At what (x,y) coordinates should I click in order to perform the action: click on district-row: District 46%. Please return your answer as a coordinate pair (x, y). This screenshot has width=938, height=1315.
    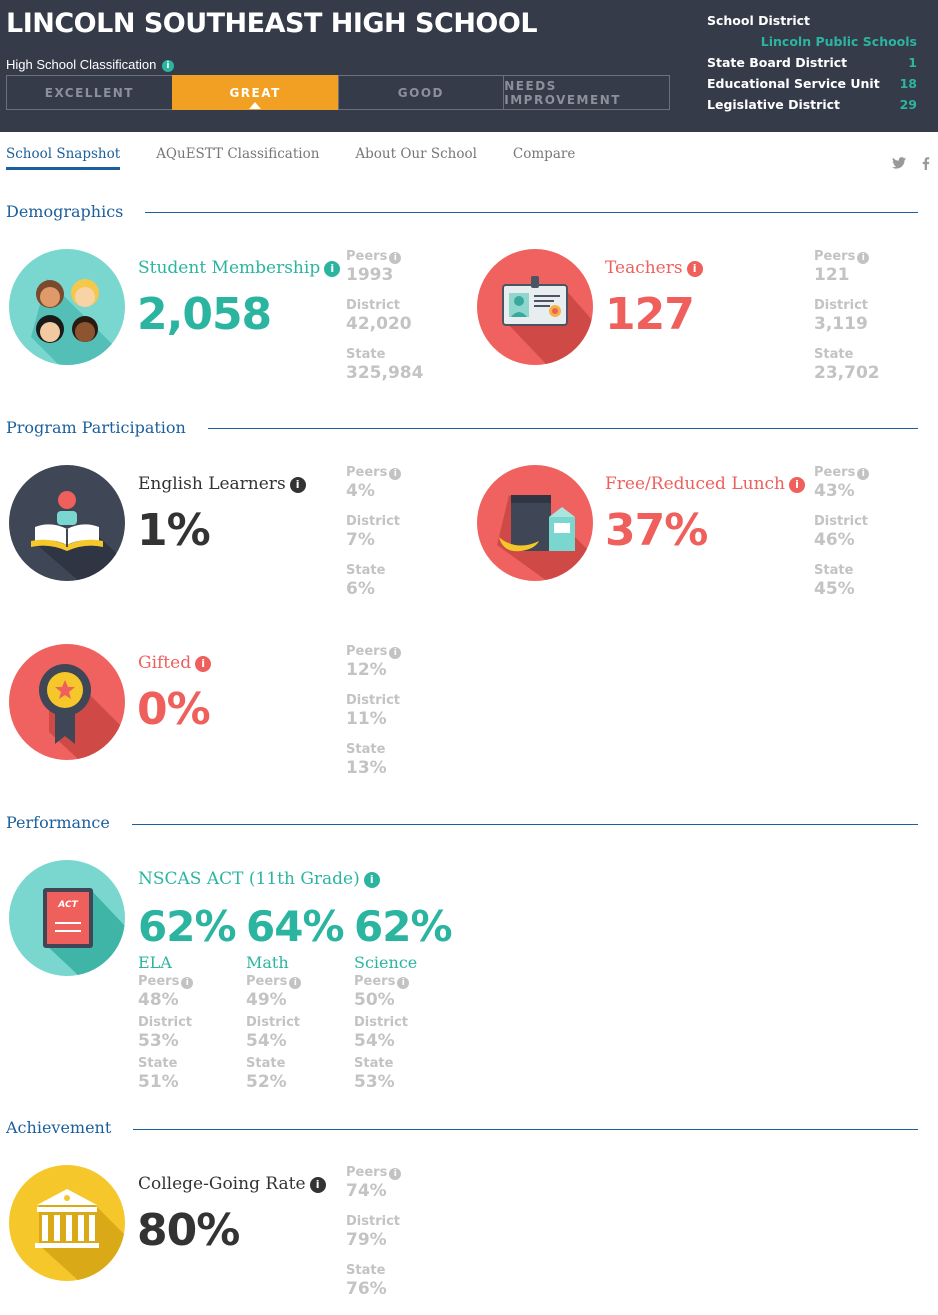
    Looking at the image, I should click on (869, 538).